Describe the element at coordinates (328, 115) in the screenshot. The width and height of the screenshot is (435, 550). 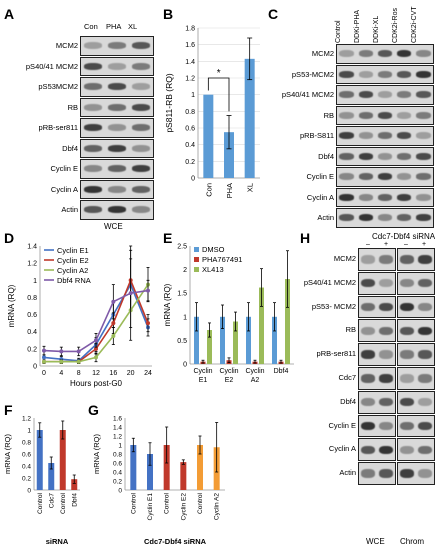
I see `blot-row-label: RB` at that location.